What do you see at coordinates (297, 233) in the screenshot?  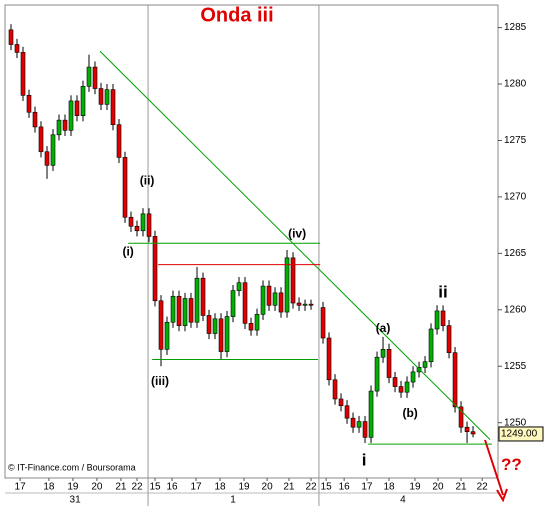 I see `wave-label: (iv)` at bounding box center [297, 233].